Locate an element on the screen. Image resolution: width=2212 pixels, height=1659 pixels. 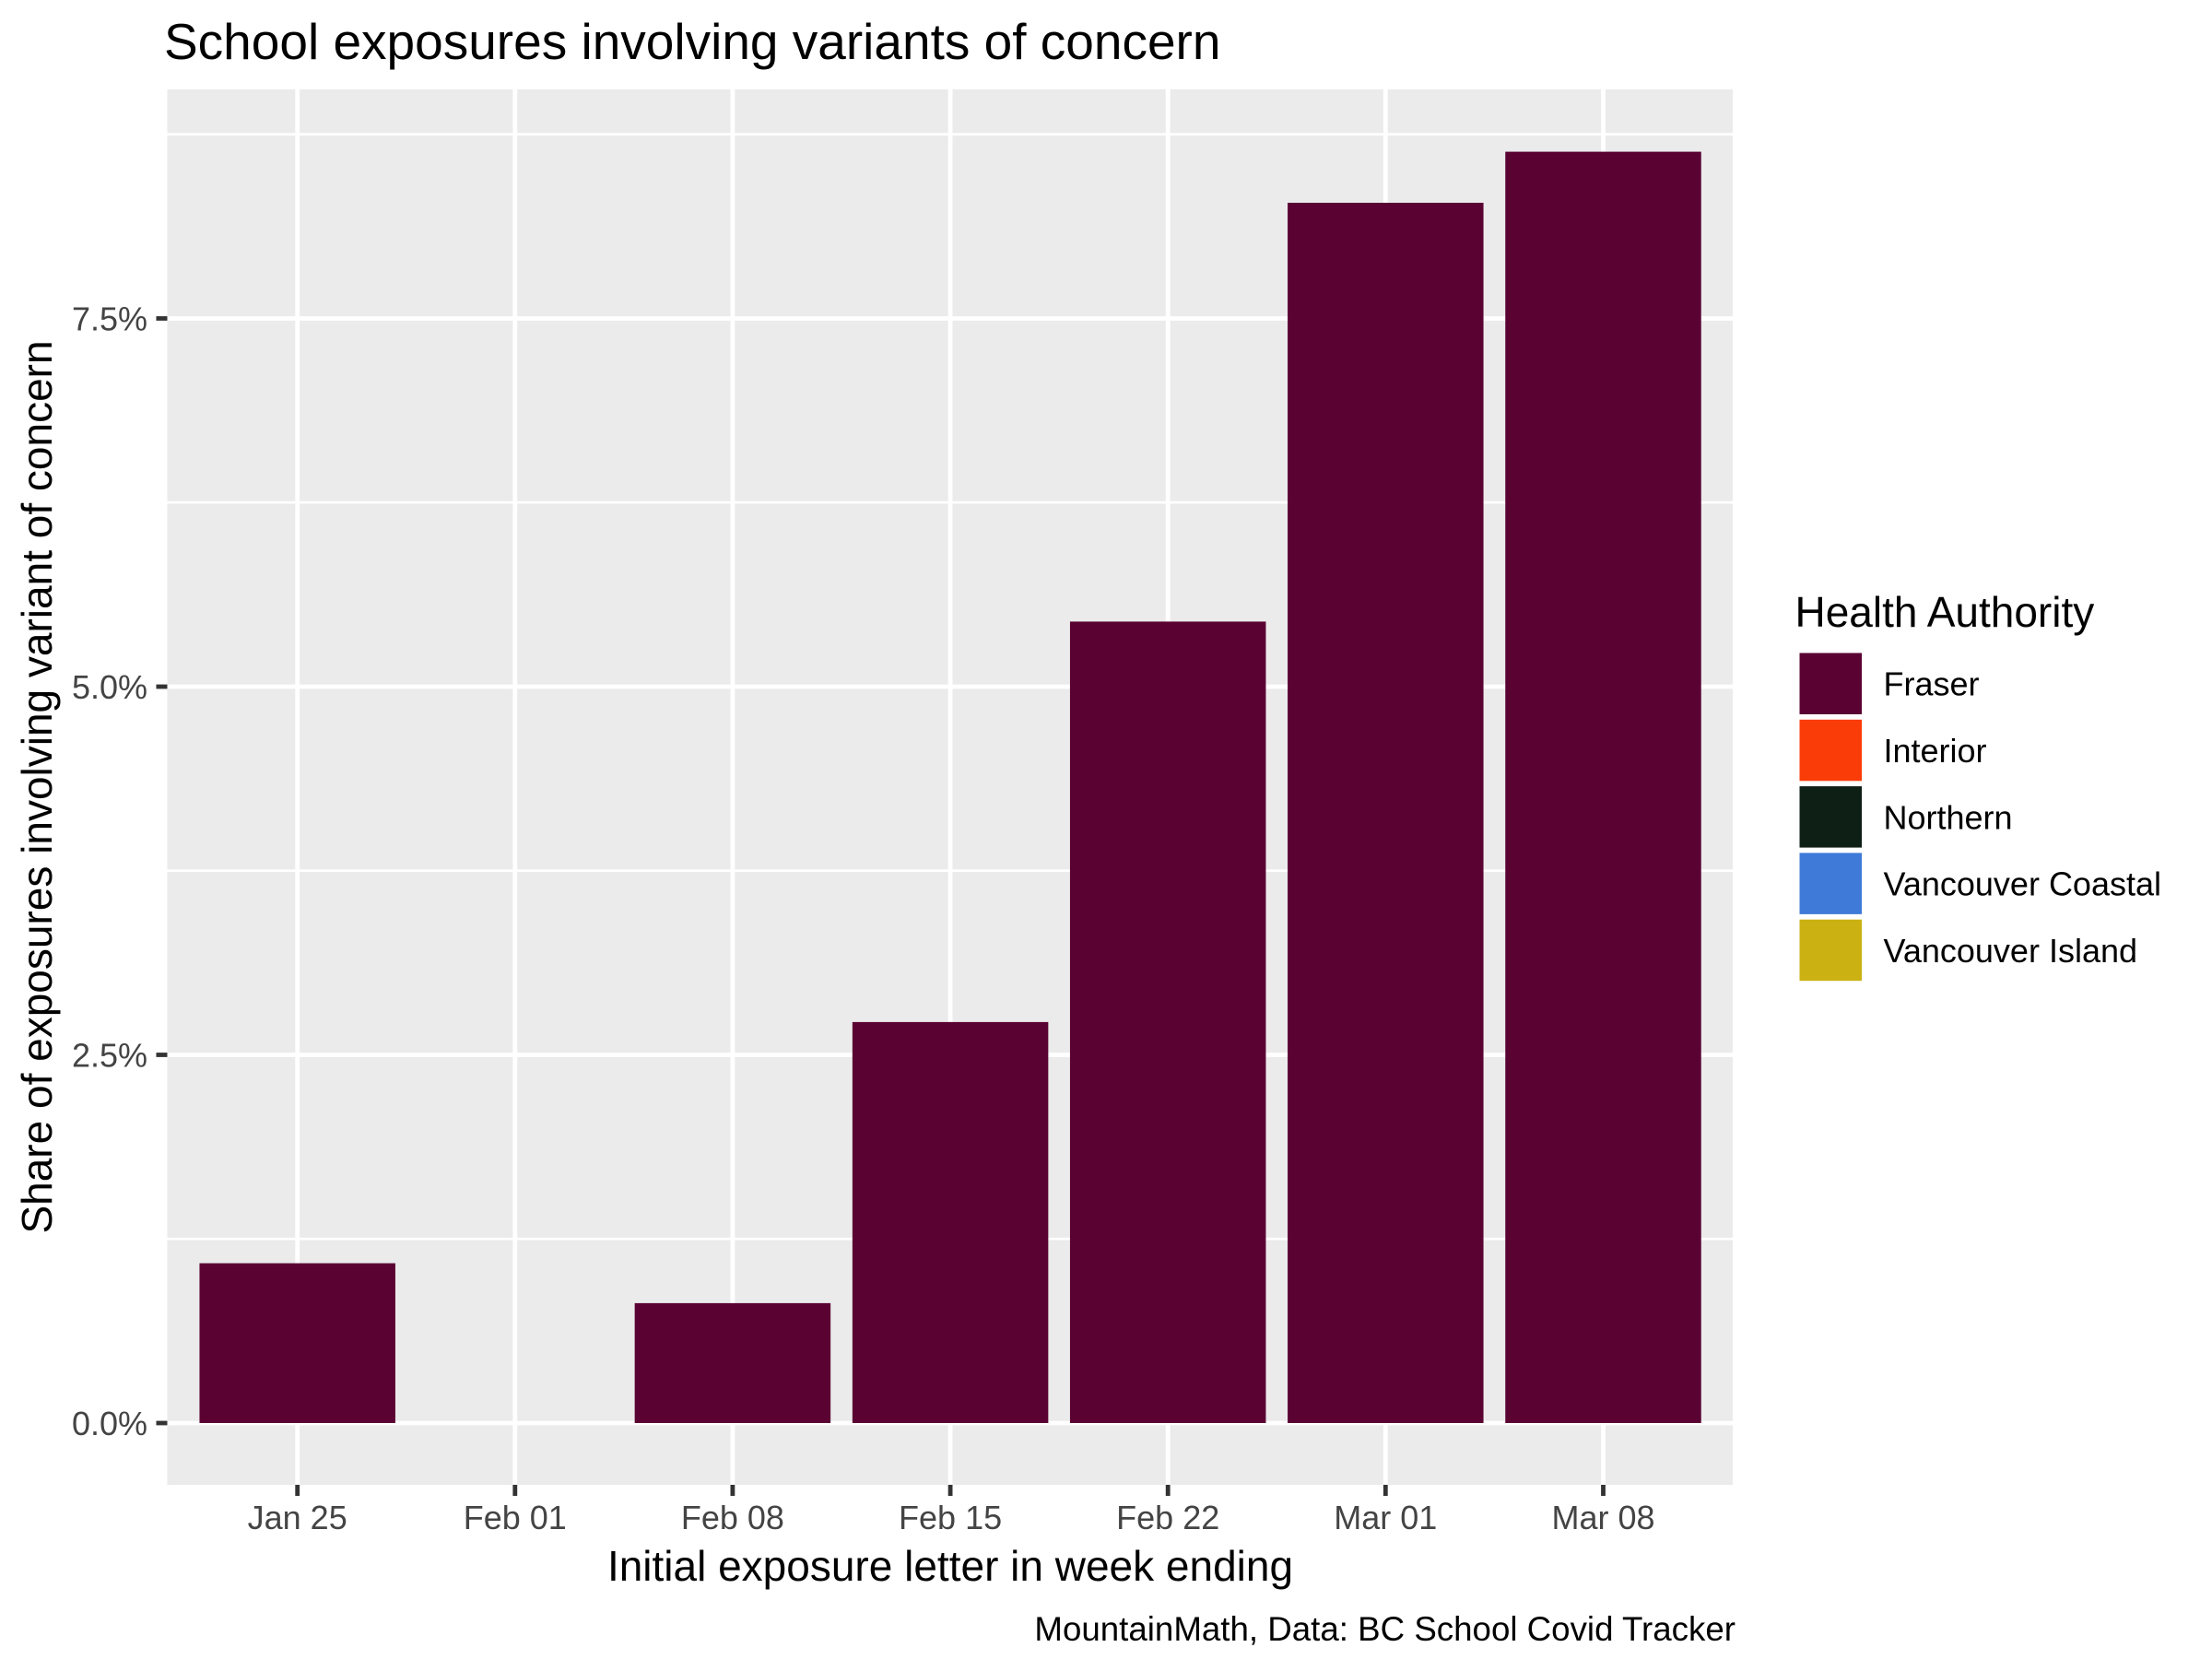
svg-text: Feb 08 is located at coordinates (732, 1517).